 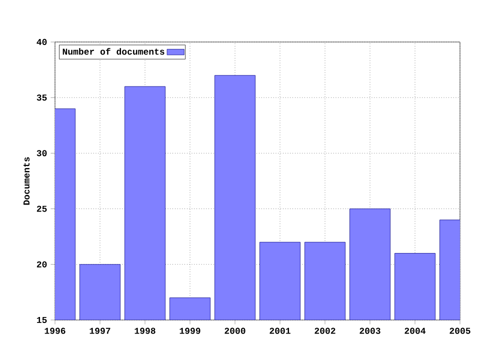 What do you see at coordinates (460, 331) in the screenshot?
I see `x-tick-label: 2005` at bounding box center [460, 331].